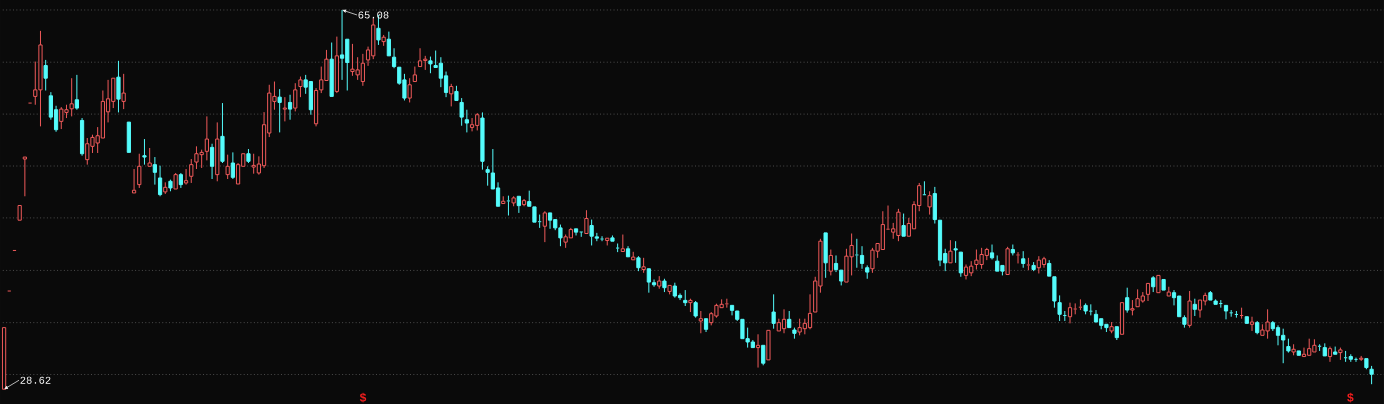 This screenshot has width=1384, height=404. I want to click on annotation: $, so click(1350, 397).